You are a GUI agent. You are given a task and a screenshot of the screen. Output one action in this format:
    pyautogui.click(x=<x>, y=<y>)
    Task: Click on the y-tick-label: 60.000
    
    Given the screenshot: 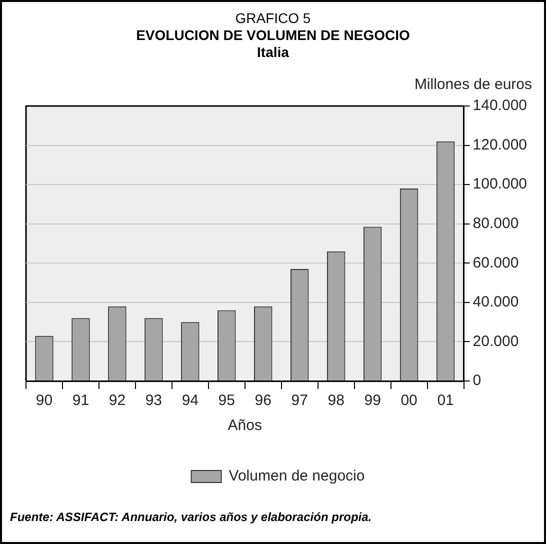 What is the action you would take?
    pyautogui.click(x=495, y=263)
    